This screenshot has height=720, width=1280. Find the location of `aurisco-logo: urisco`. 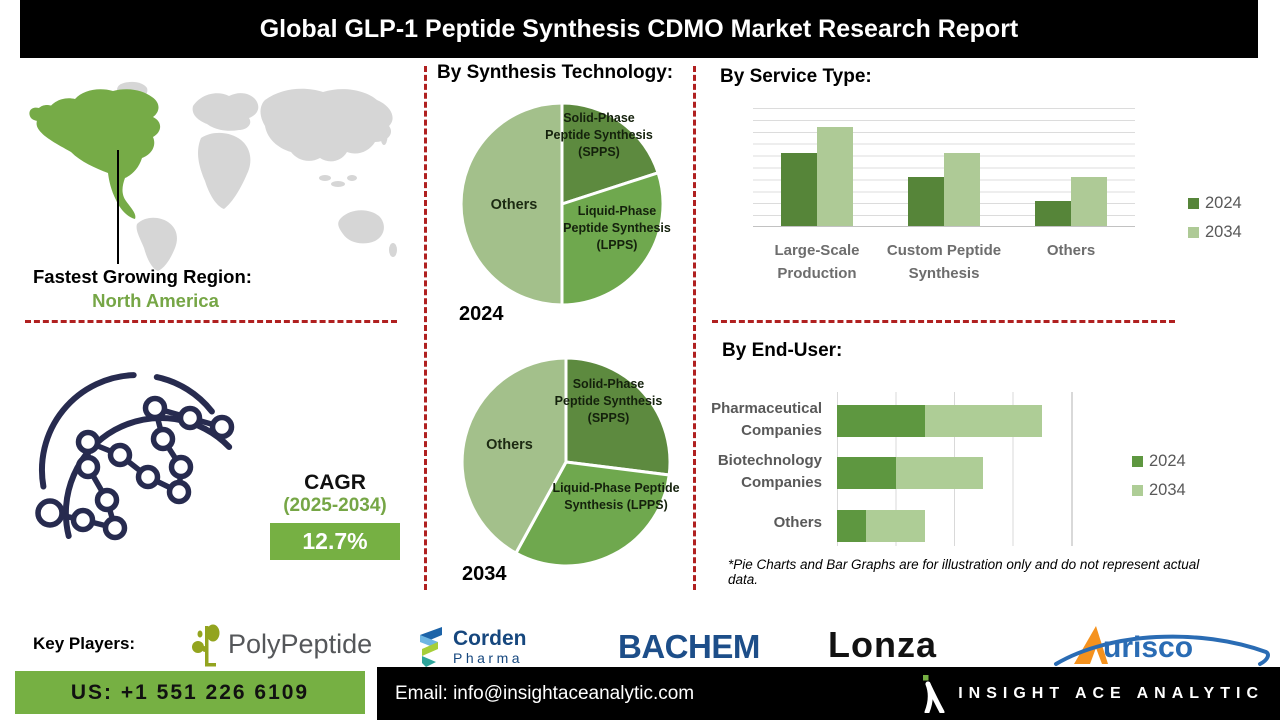

aurisco-logo: urisco is located at coordinates (1162, 646).